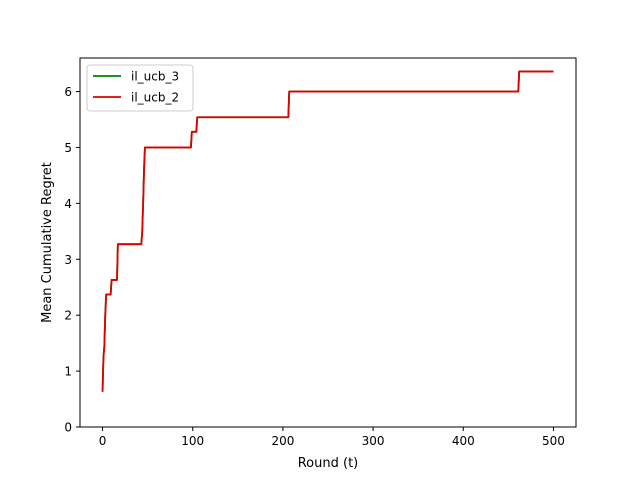 The image size is (640, 484). Describe the element at coordinates (68, 428) in the screenshot. I see `y-tick-label: 0` at that location.